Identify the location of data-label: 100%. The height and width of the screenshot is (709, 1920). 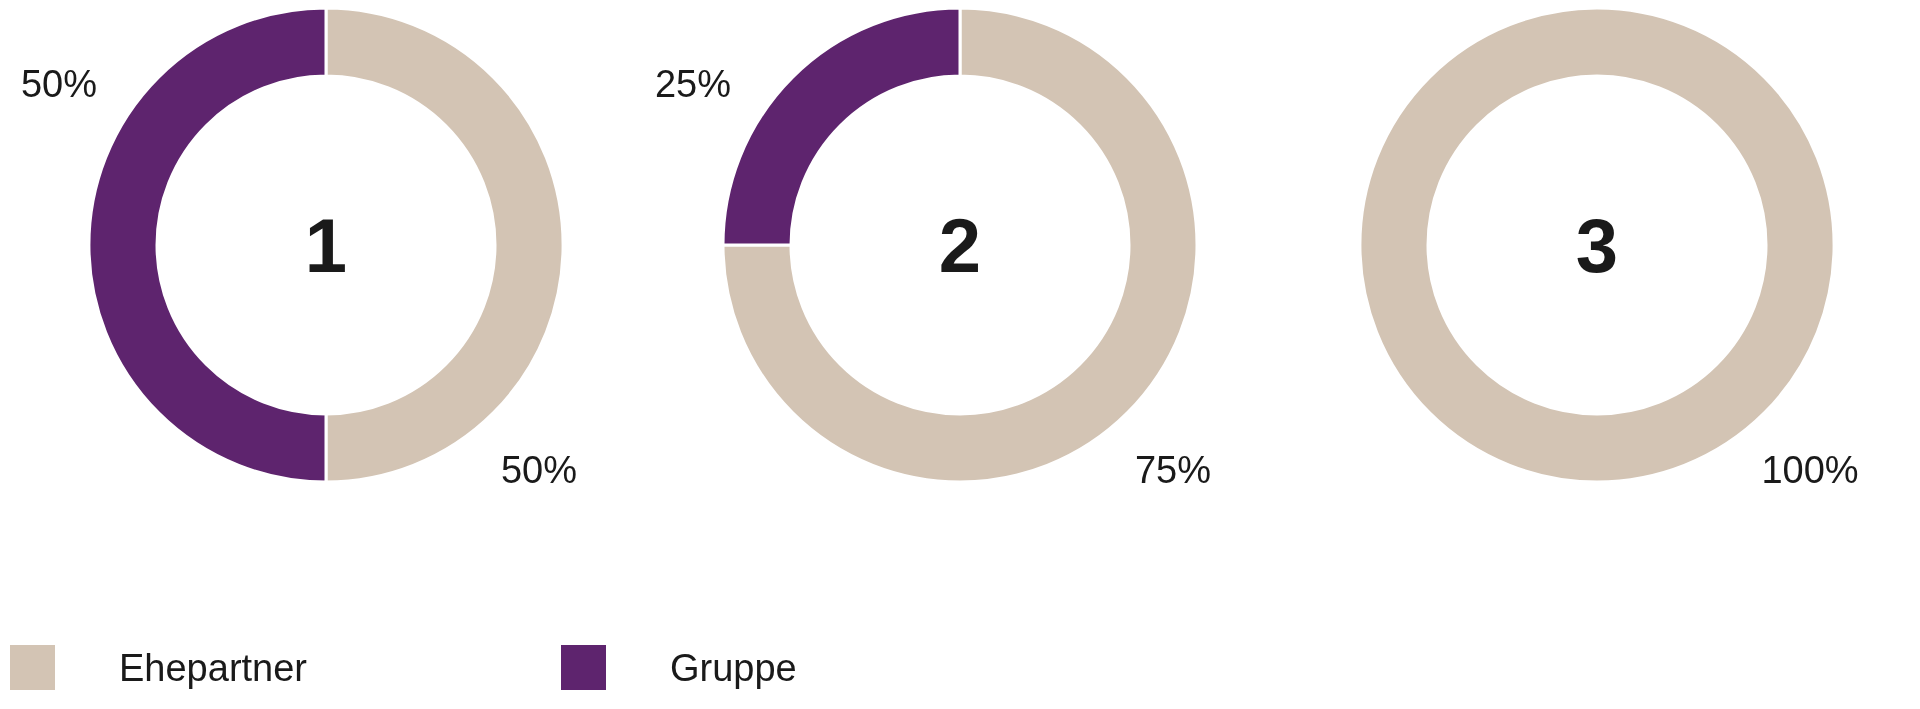
(1810, 469).